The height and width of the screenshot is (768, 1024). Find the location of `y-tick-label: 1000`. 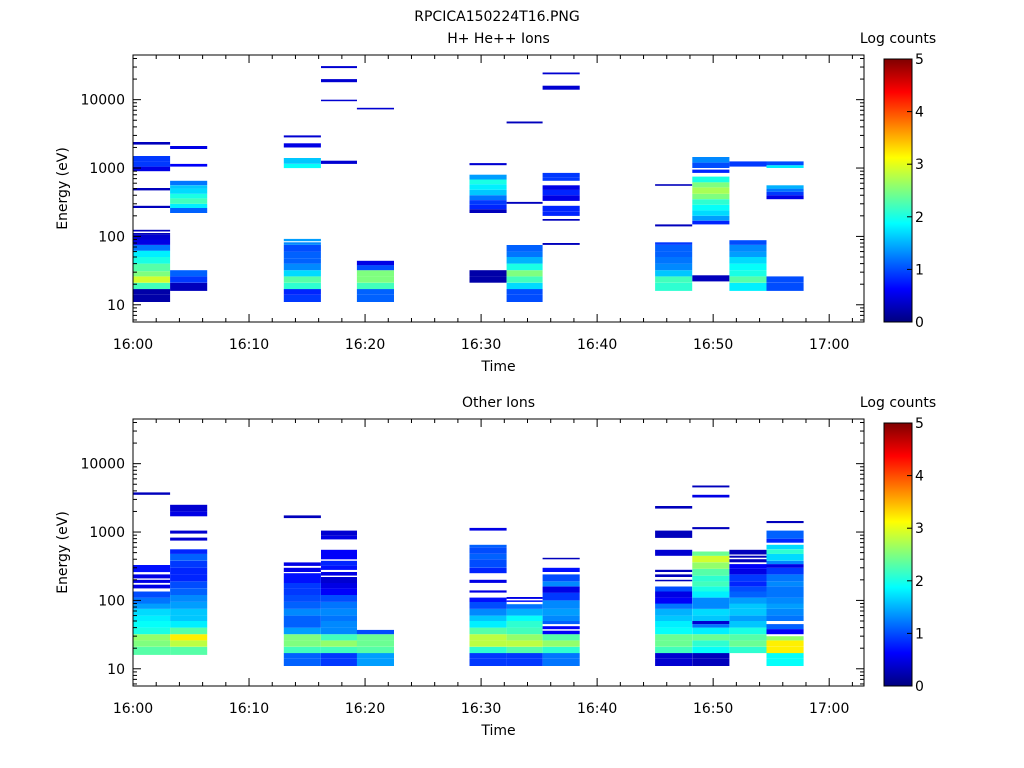

y-tick-label: 1000 is located at coordinates (107, 169).